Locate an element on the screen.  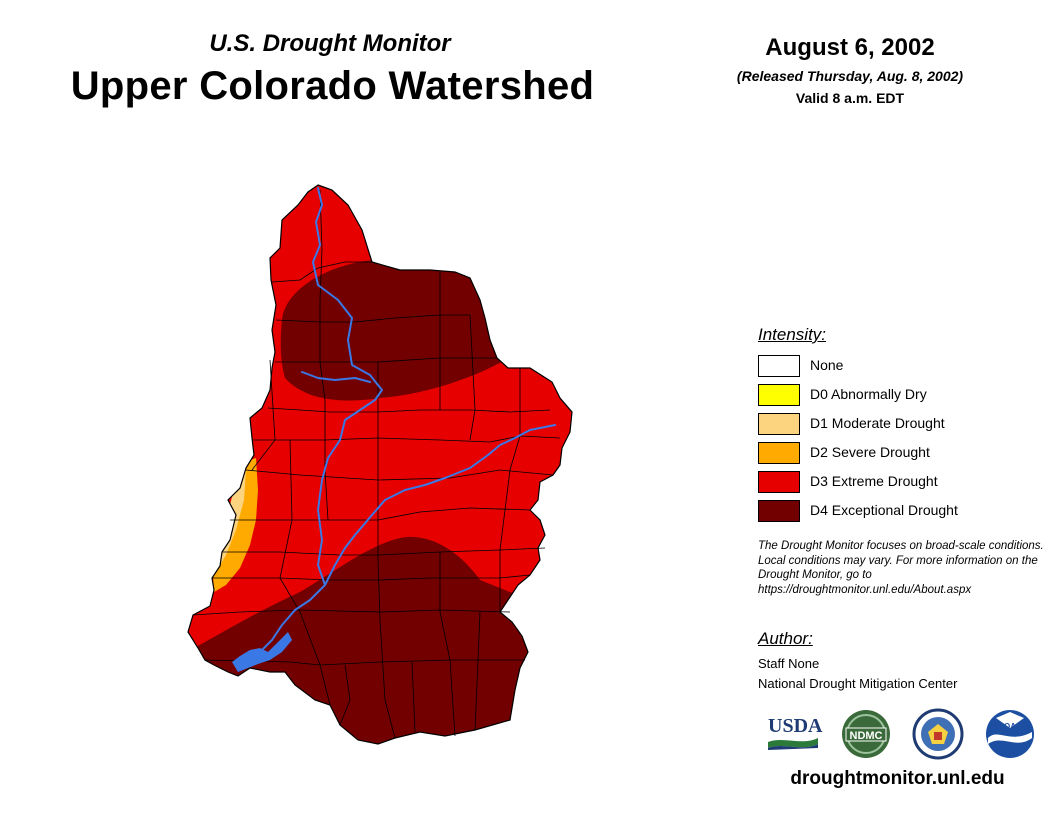
valid-time: Valid 8 a.m. EDT is located at coordinates (850, 98).